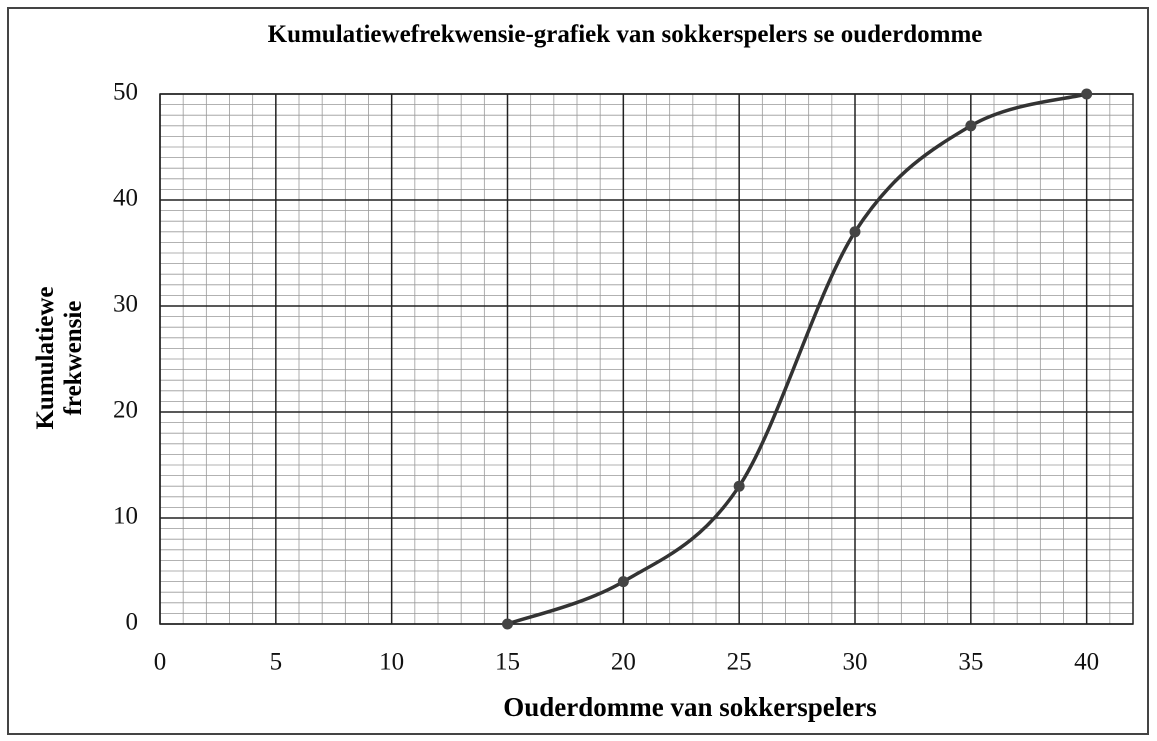  Describe the element at coordinates (391, 662) in the screenshot. I see `x-tick-label: 10` at that location.